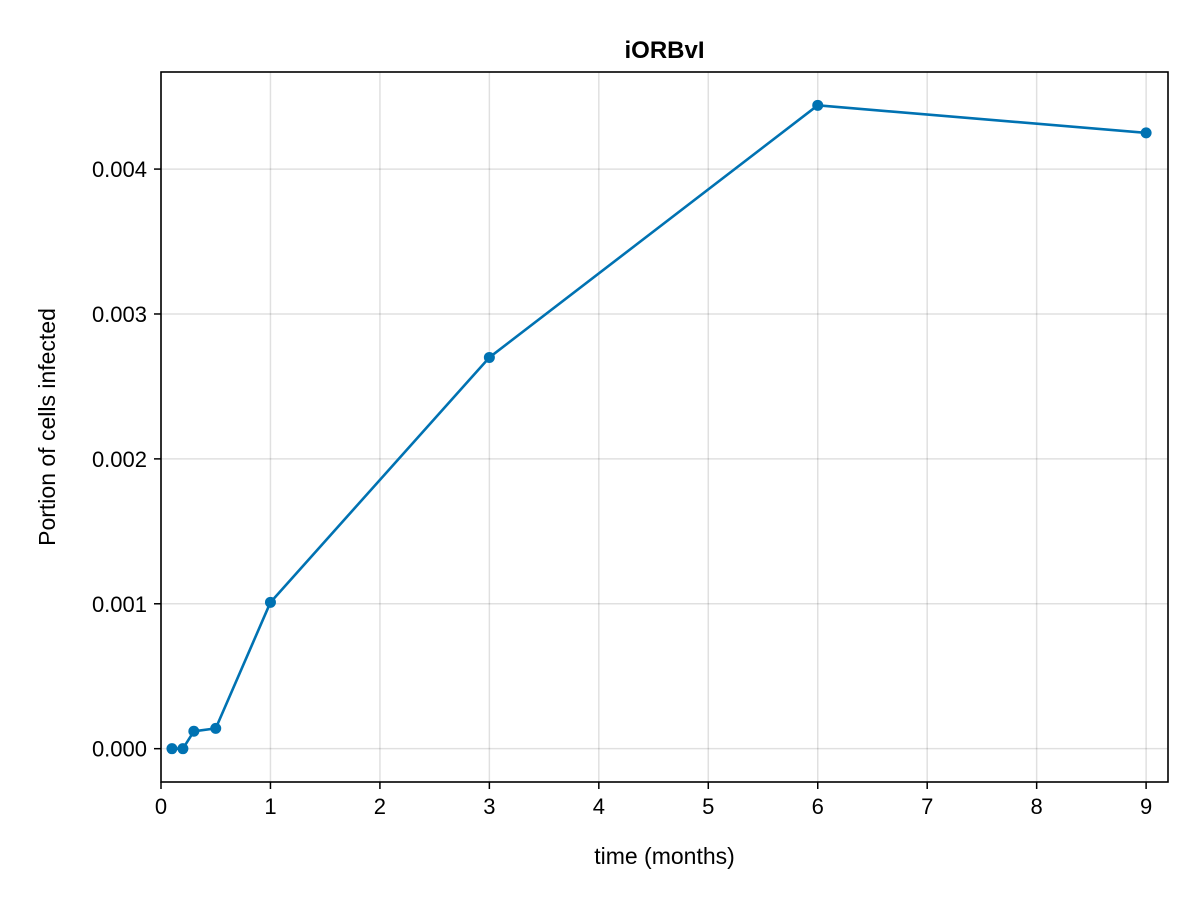  Describe the element at coordinates (927, 806) in the screenshot. I see `x-tick-label: 7` at that location.